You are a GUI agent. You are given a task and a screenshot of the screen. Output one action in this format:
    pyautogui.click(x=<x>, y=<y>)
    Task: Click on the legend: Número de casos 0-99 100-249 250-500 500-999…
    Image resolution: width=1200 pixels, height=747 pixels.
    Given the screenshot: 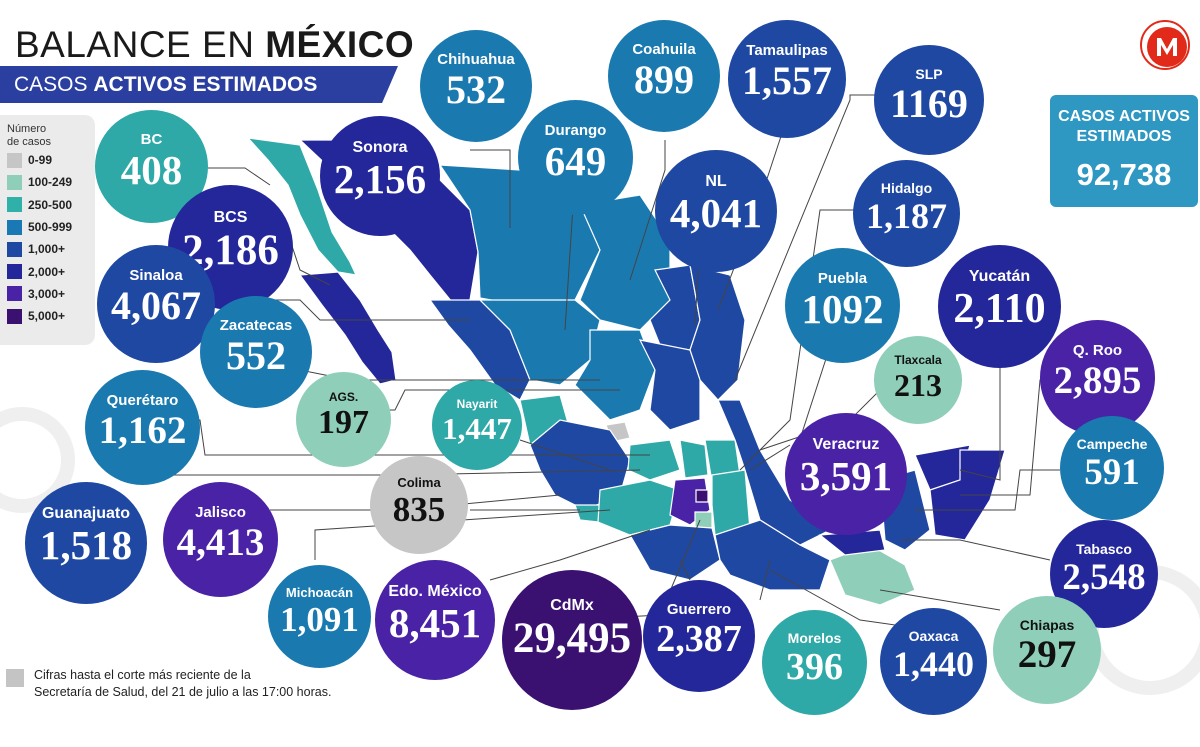 What is the action you would take?
    pyautogui.click(x=47, y=230)
    